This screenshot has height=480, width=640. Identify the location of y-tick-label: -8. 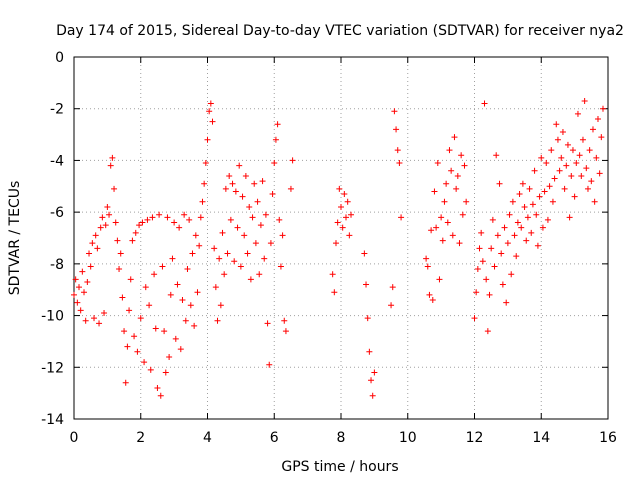
(57, 265).